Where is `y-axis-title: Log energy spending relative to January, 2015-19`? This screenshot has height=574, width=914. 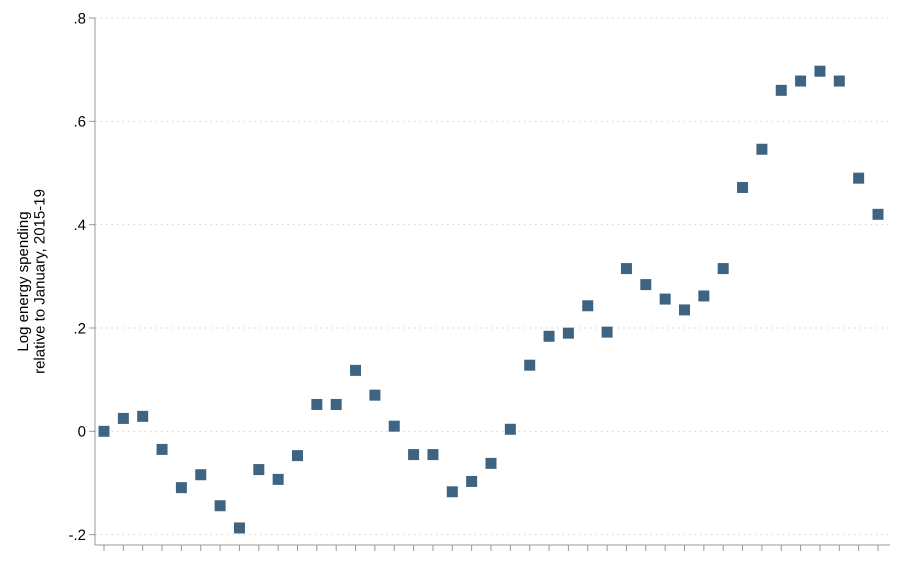 y-axis-title: Log energy spending relative to January, 2015-19 is located at coordinates (31, 281).